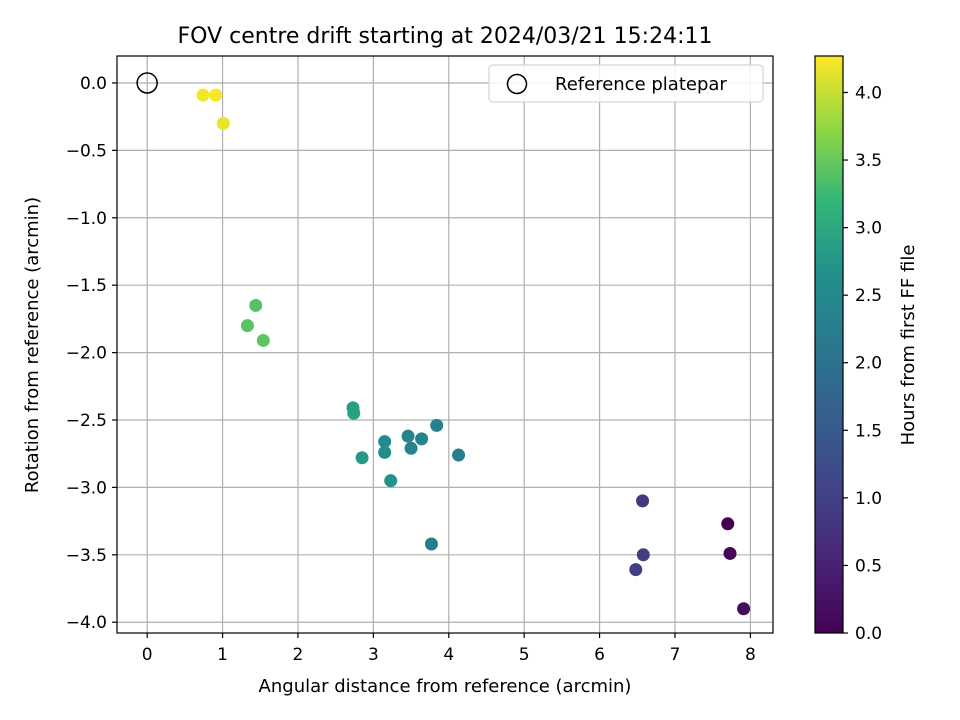 This screenshot has height=720, width=960. Describe the element at coordinates (868, 93) in the screenshot. I see `colorbar-tick-label: 4.0` at that location.